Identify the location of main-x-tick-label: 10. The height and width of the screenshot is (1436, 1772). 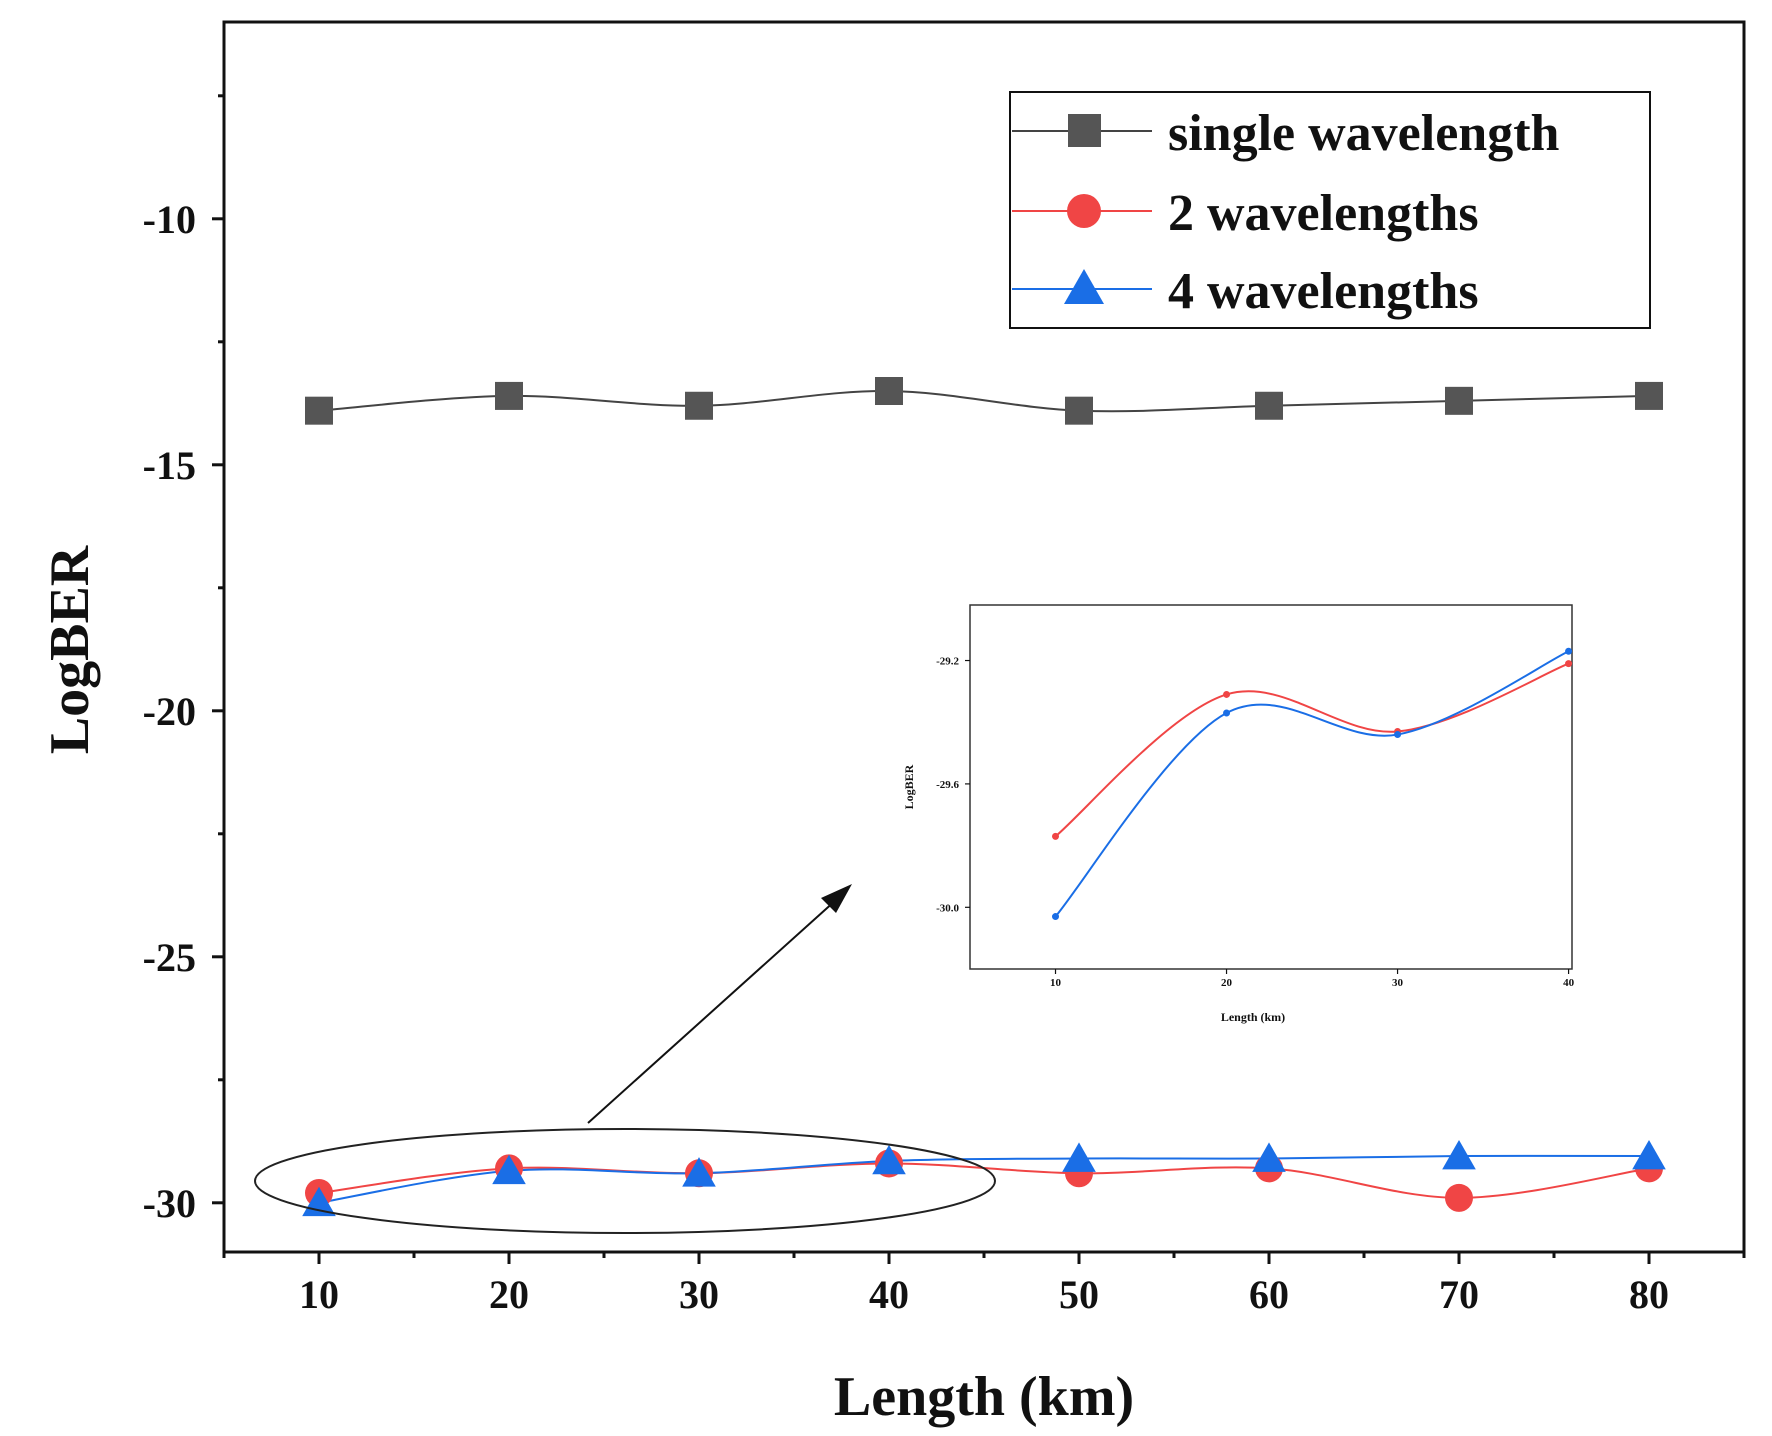
(319, 1294).